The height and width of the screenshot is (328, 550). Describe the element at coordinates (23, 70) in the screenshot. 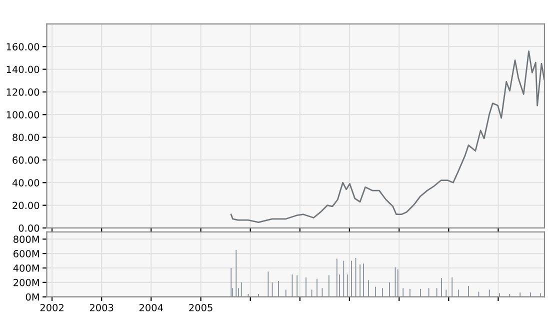

I see `y-tick-label: 140.00` at that location.